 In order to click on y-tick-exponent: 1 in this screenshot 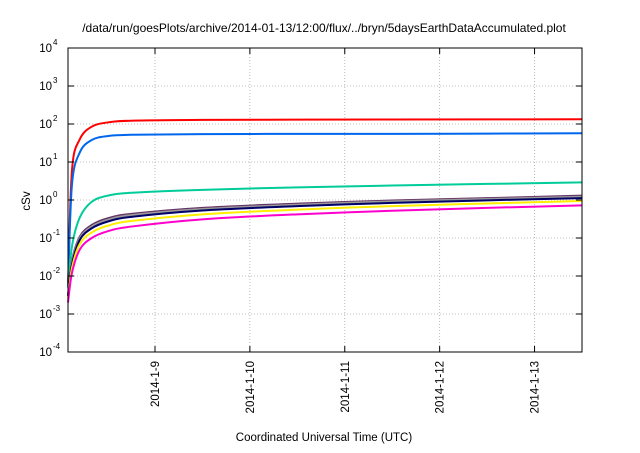, I will do `click(55, 156)`.